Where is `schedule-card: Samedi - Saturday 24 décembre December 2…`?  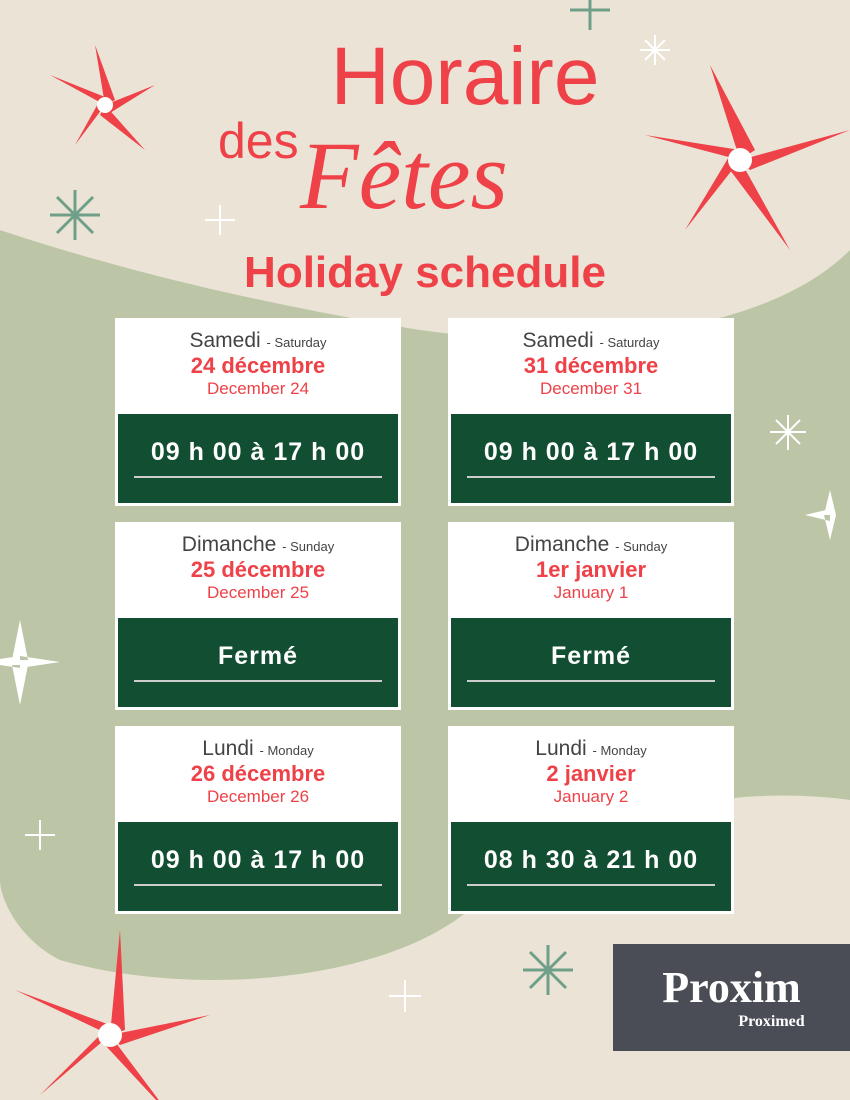 schedule-card: Samedi - Saturday 24 décembre December 2… is located at coordinates (258, 412).